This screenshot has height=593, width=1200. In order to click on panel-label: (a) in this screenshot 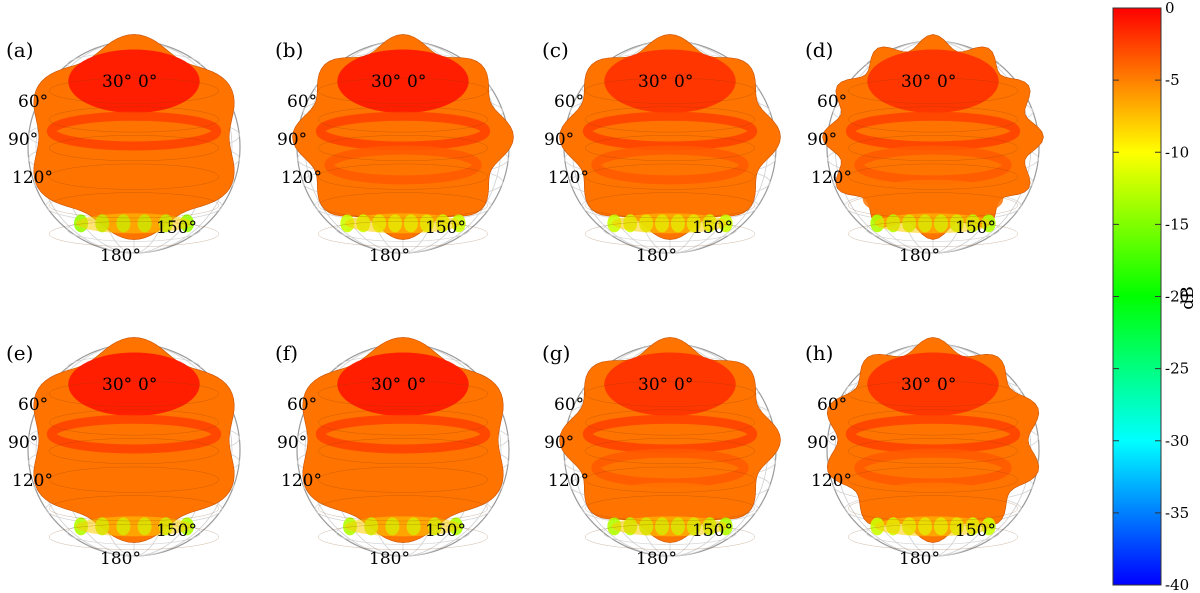, I will do `click(20, 50)`.